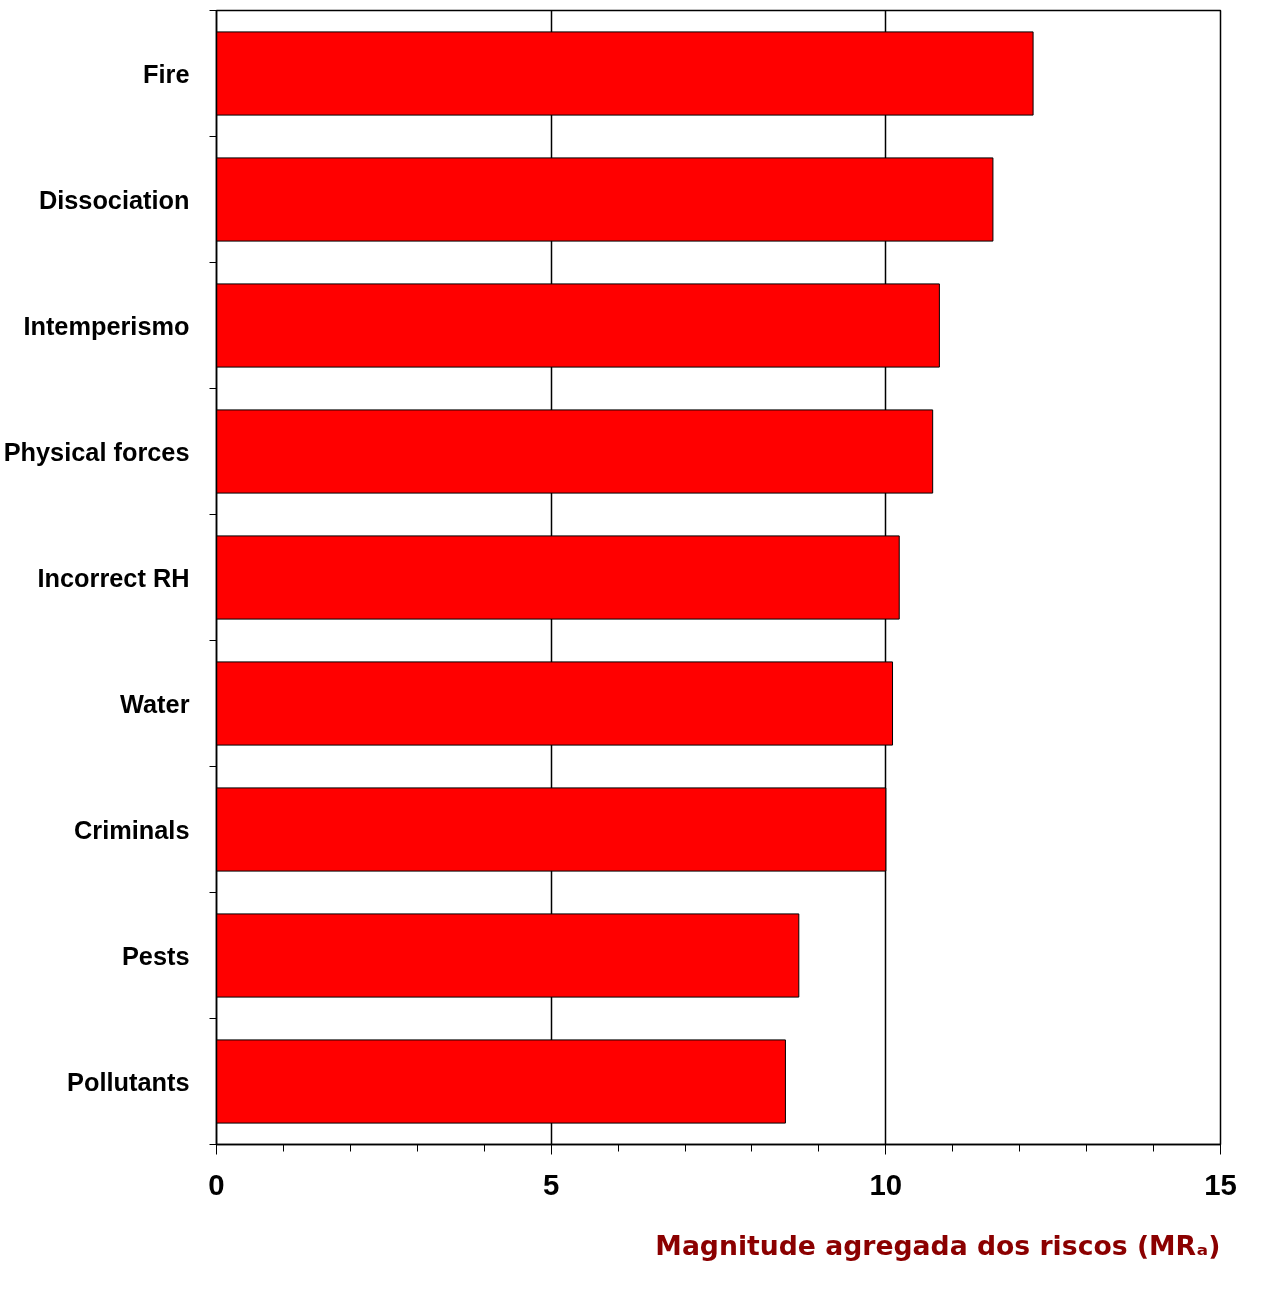 The height and width of the screenshot is (1294, 1263). I want to click on y-tick-label: Physical forces, so click(96, 451).